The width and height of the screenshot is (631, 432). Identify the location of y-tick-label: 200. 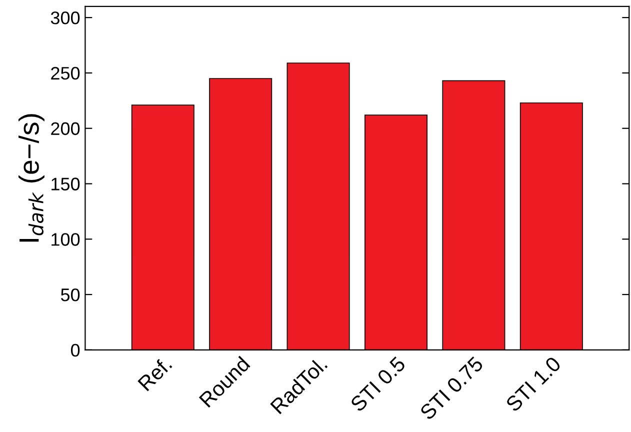
(65, 129).